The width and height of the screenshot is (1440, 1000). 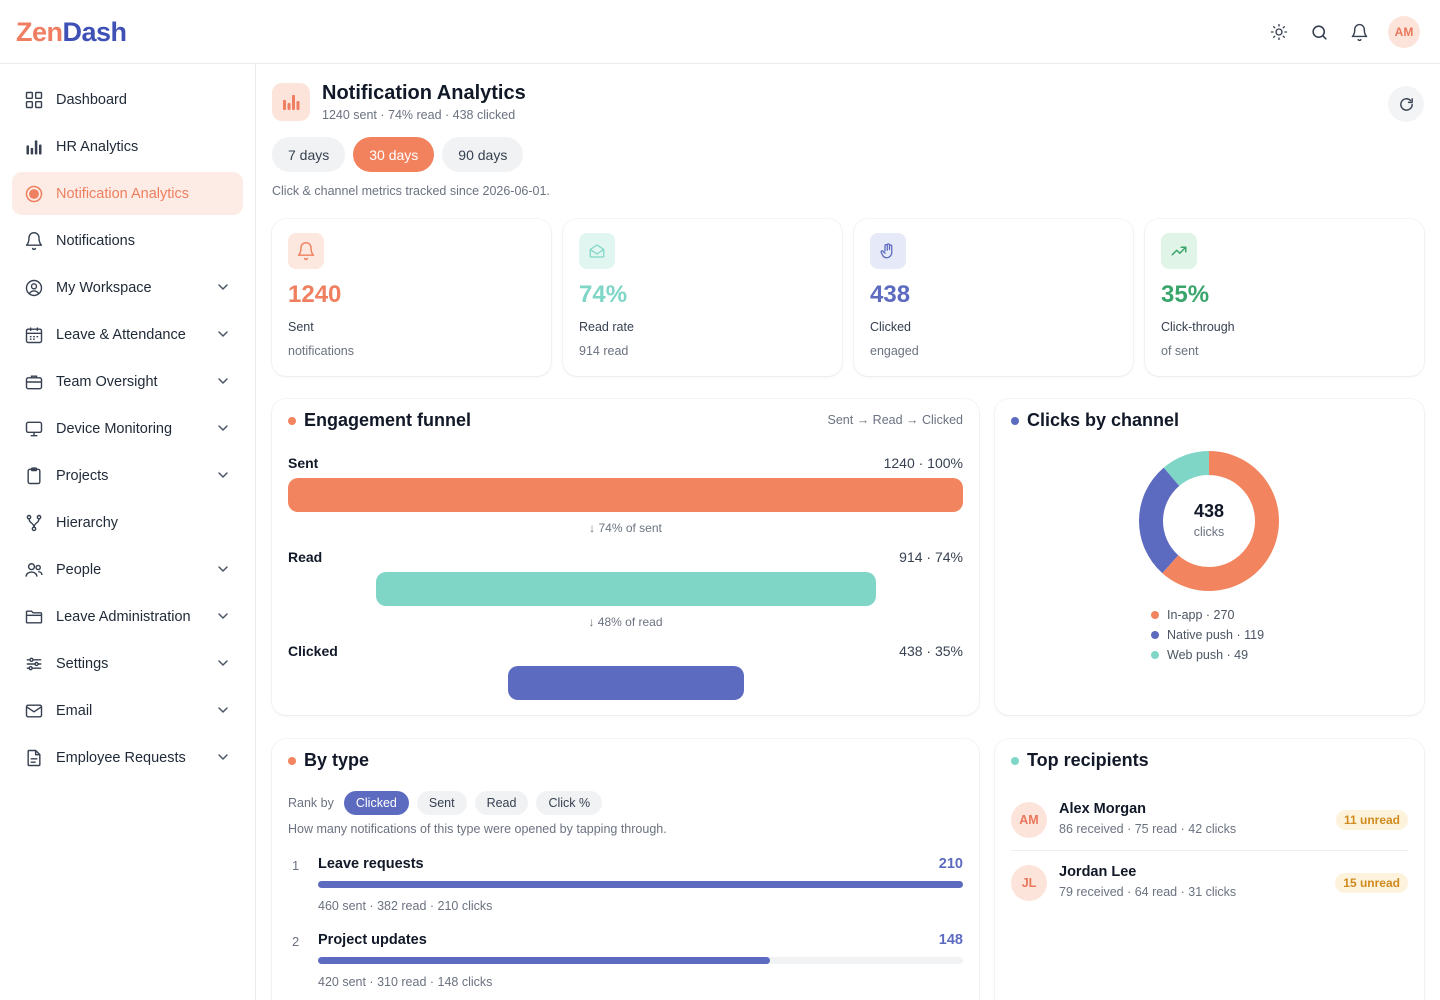 What do you see at coordinates (1088, 760) in the screenshot?
I see `recipients-title: Top recipients` at bounding box center [1088, 760].